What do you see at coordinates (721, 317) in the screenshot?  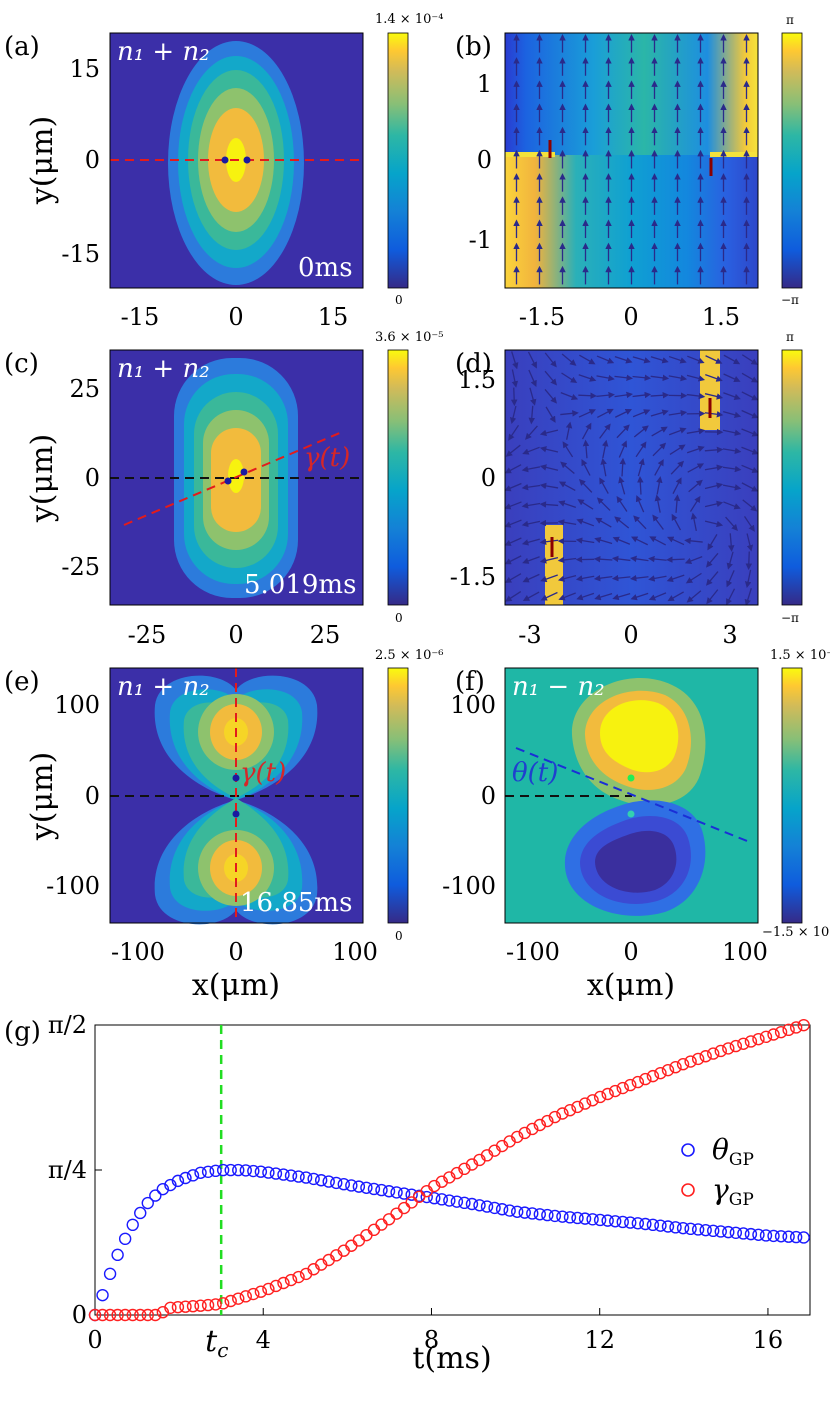 I see `panel-b-xtick-3: 1.5` at bounding box center [721, 317].